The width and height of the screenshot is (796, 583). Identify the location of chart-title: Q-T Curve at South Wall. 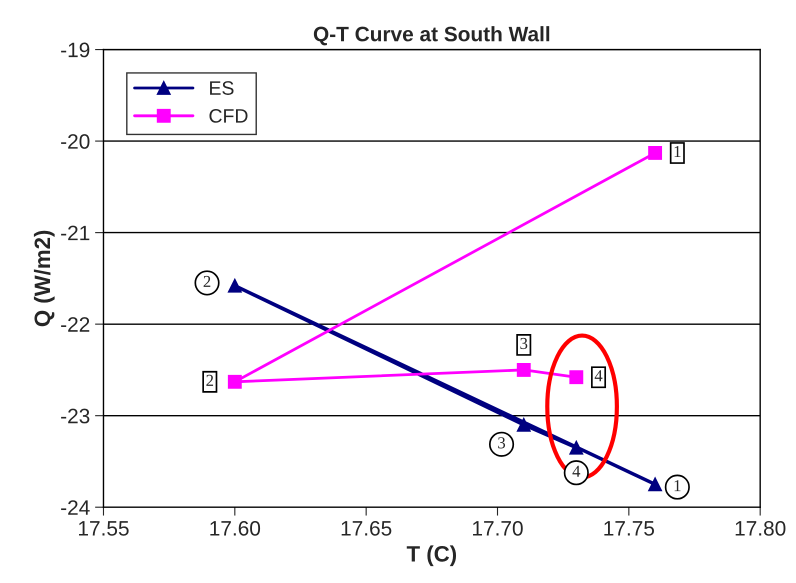
(432, 36).